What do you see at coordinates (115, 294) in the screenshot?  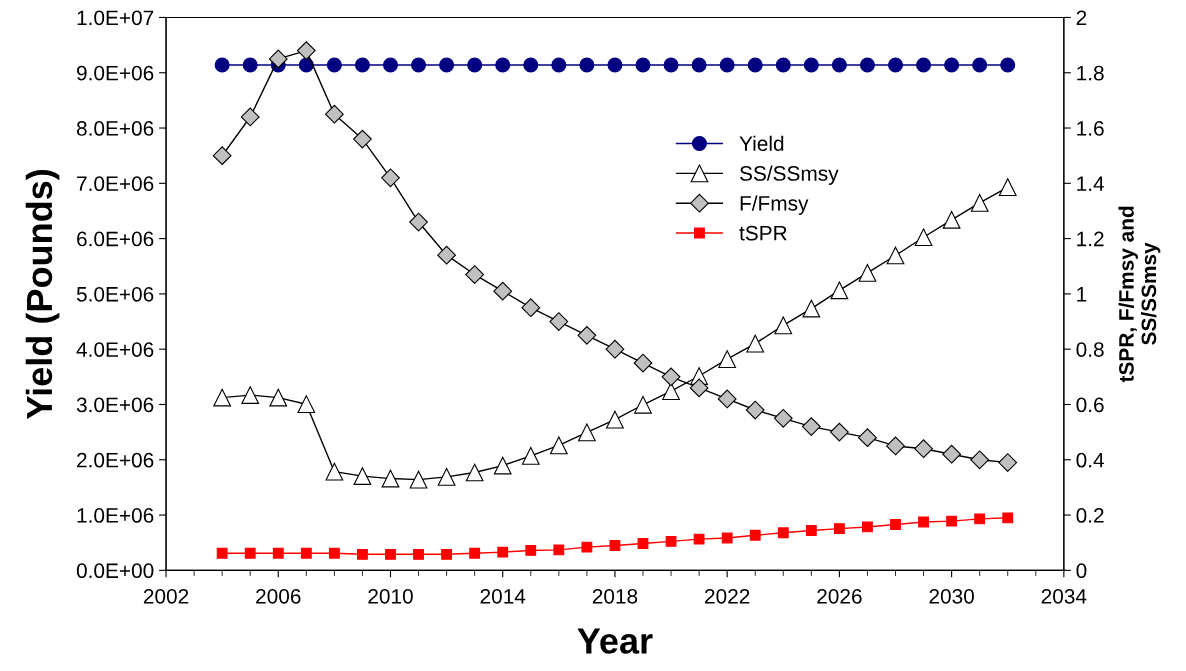 I see `y-tick-label: 5.0E+06` at bounding box center [115, 294].